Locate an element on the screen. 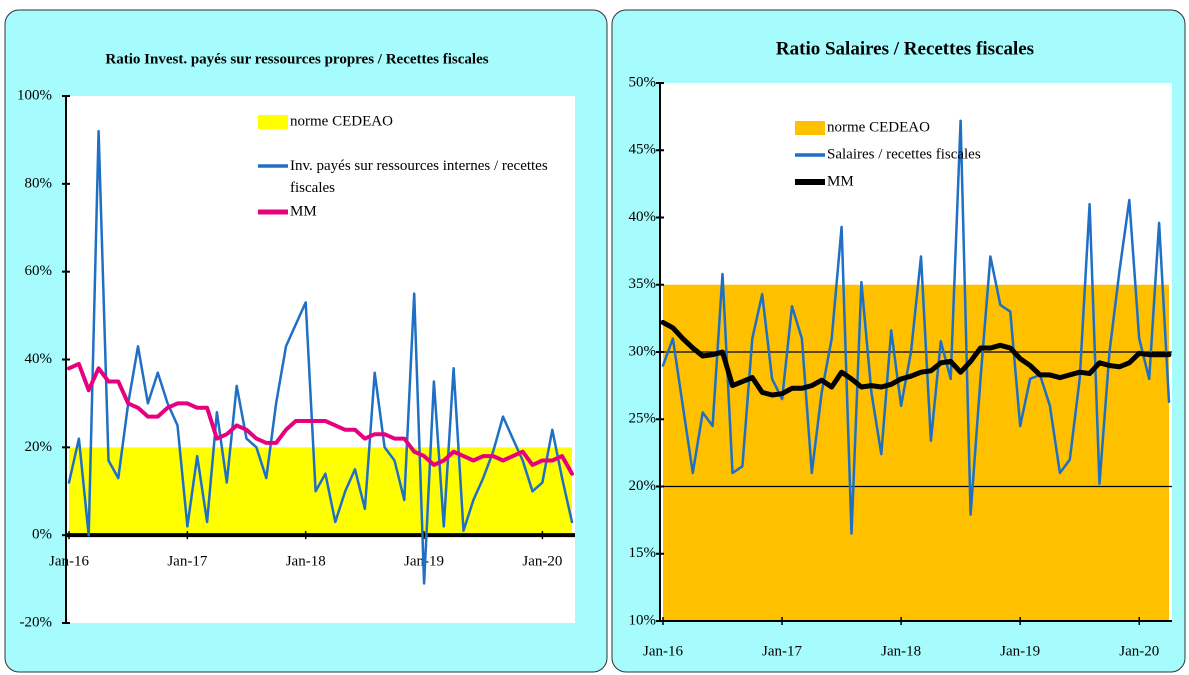 Image resolution: width=1189 pixels, height=675 pixels. y-tick-label: 30% is located at coordinates (643, 351).